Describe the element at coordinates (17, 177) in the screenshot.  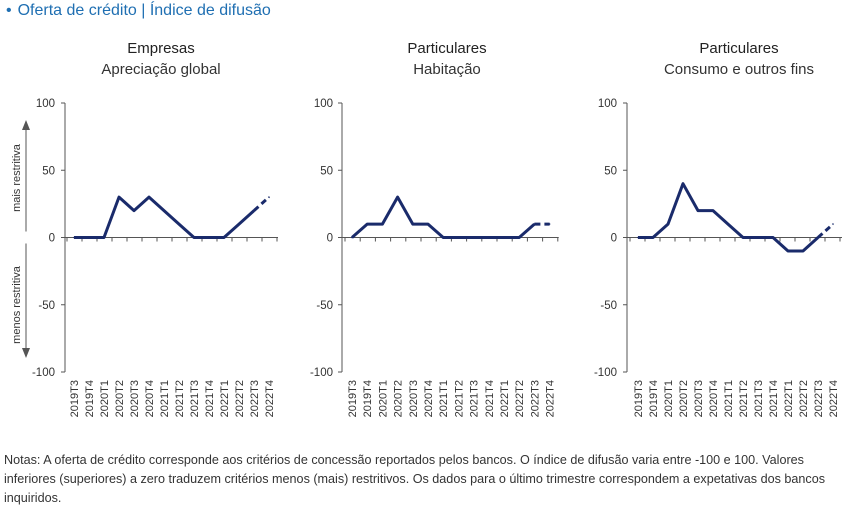
I see `side-label-upper: mais restritiva` at that location.